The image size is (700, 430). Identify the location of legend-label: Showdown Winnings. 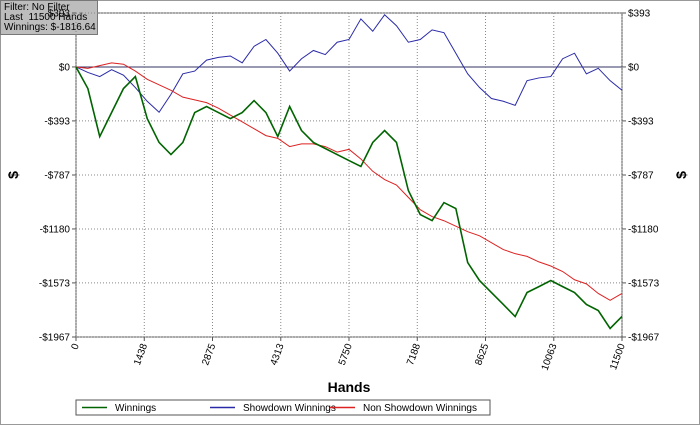
(289, 408).